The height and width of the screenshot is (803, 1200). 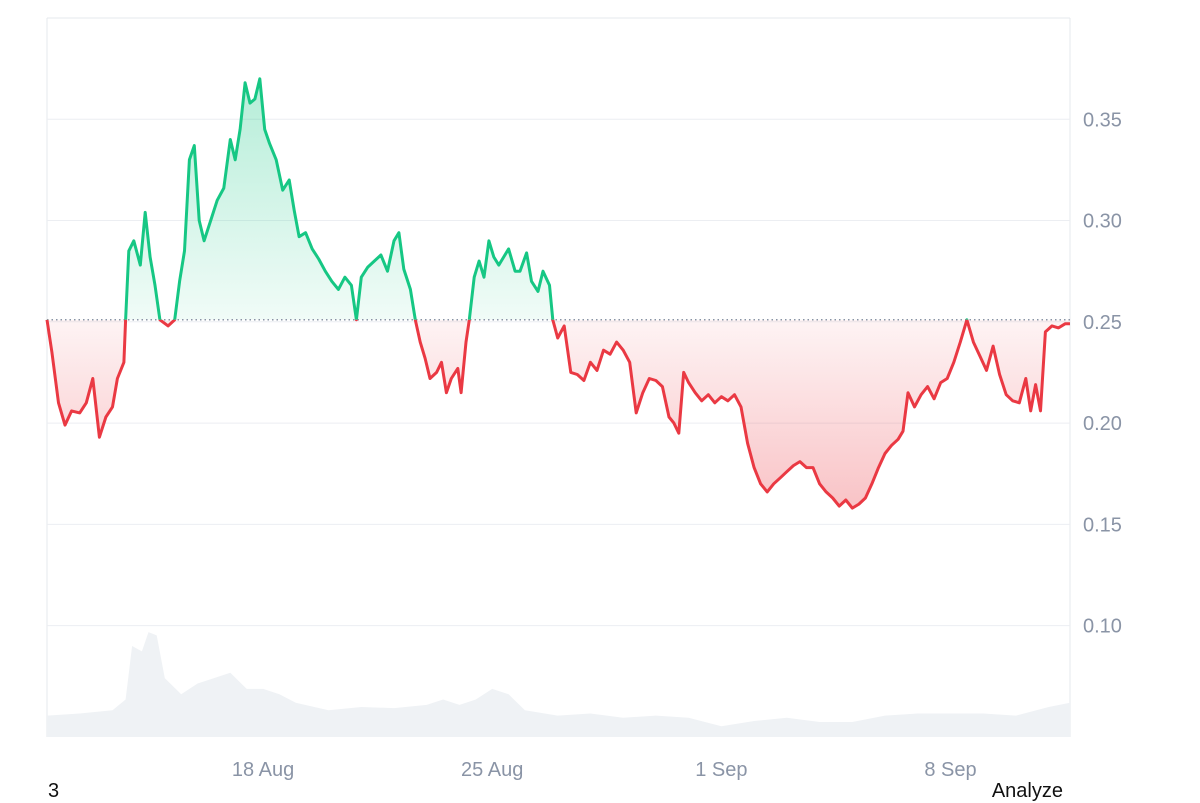 I want to click on y-tick-label: 0.30, so click(x=1102, y=222).